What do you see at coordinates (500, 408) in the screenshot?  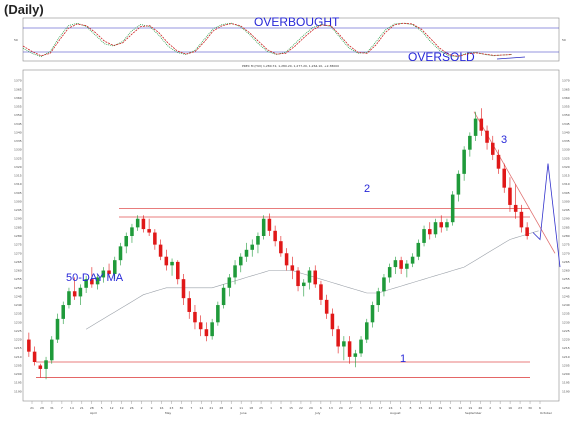 I see `x-tick-label: 9` at bounding box center [500, 408].